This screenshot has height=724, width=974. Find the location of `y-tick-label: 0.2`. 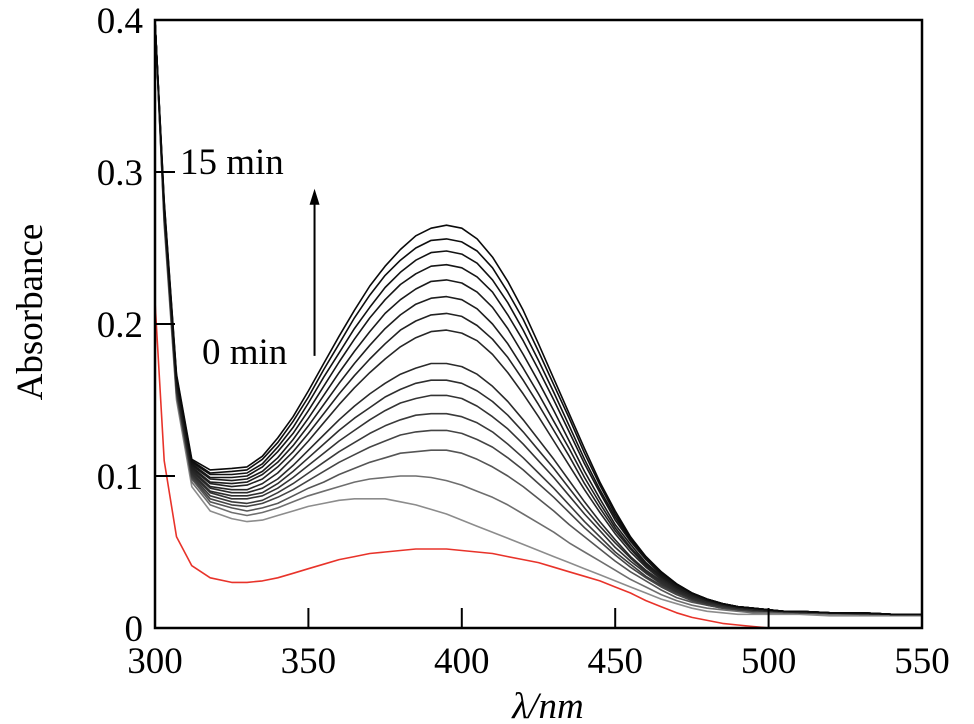

y-tick-label: 0.2 is located at coordinates (120, 325).